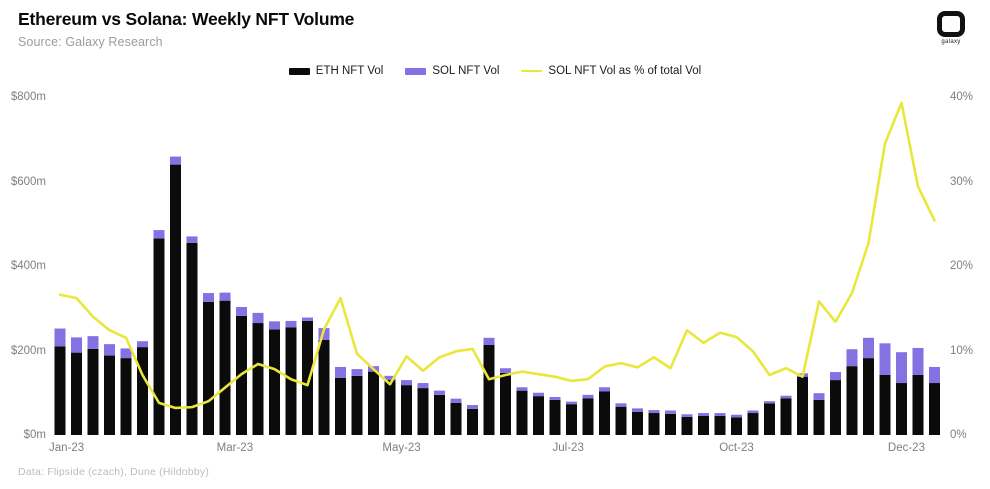 The height and width of the screenshot is (489, 990). I want to click on sol-pct-legend-label: SOL NFT Vol as % of total Vol, so click(625, 71).